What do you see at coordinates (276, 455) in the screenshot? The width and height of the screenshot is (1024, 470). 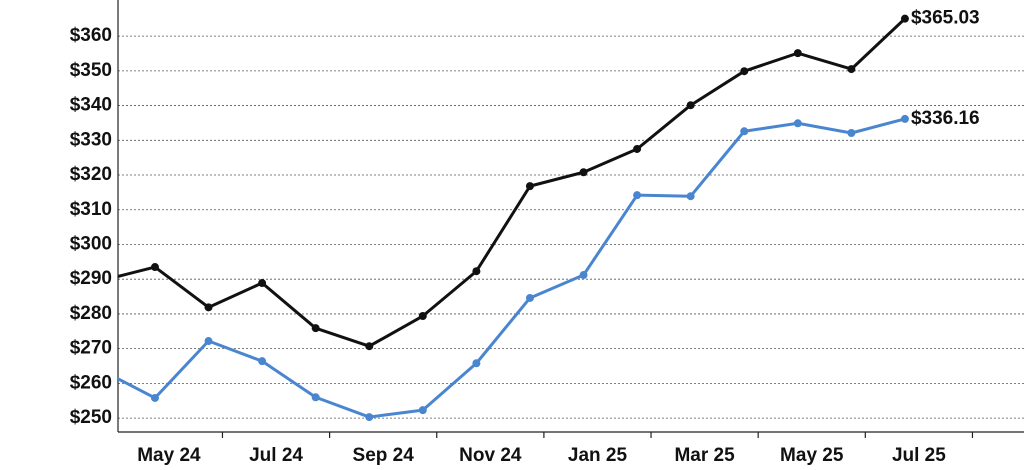 I see `x-tick-label: Jul 24` at bounding box center [276, 455].